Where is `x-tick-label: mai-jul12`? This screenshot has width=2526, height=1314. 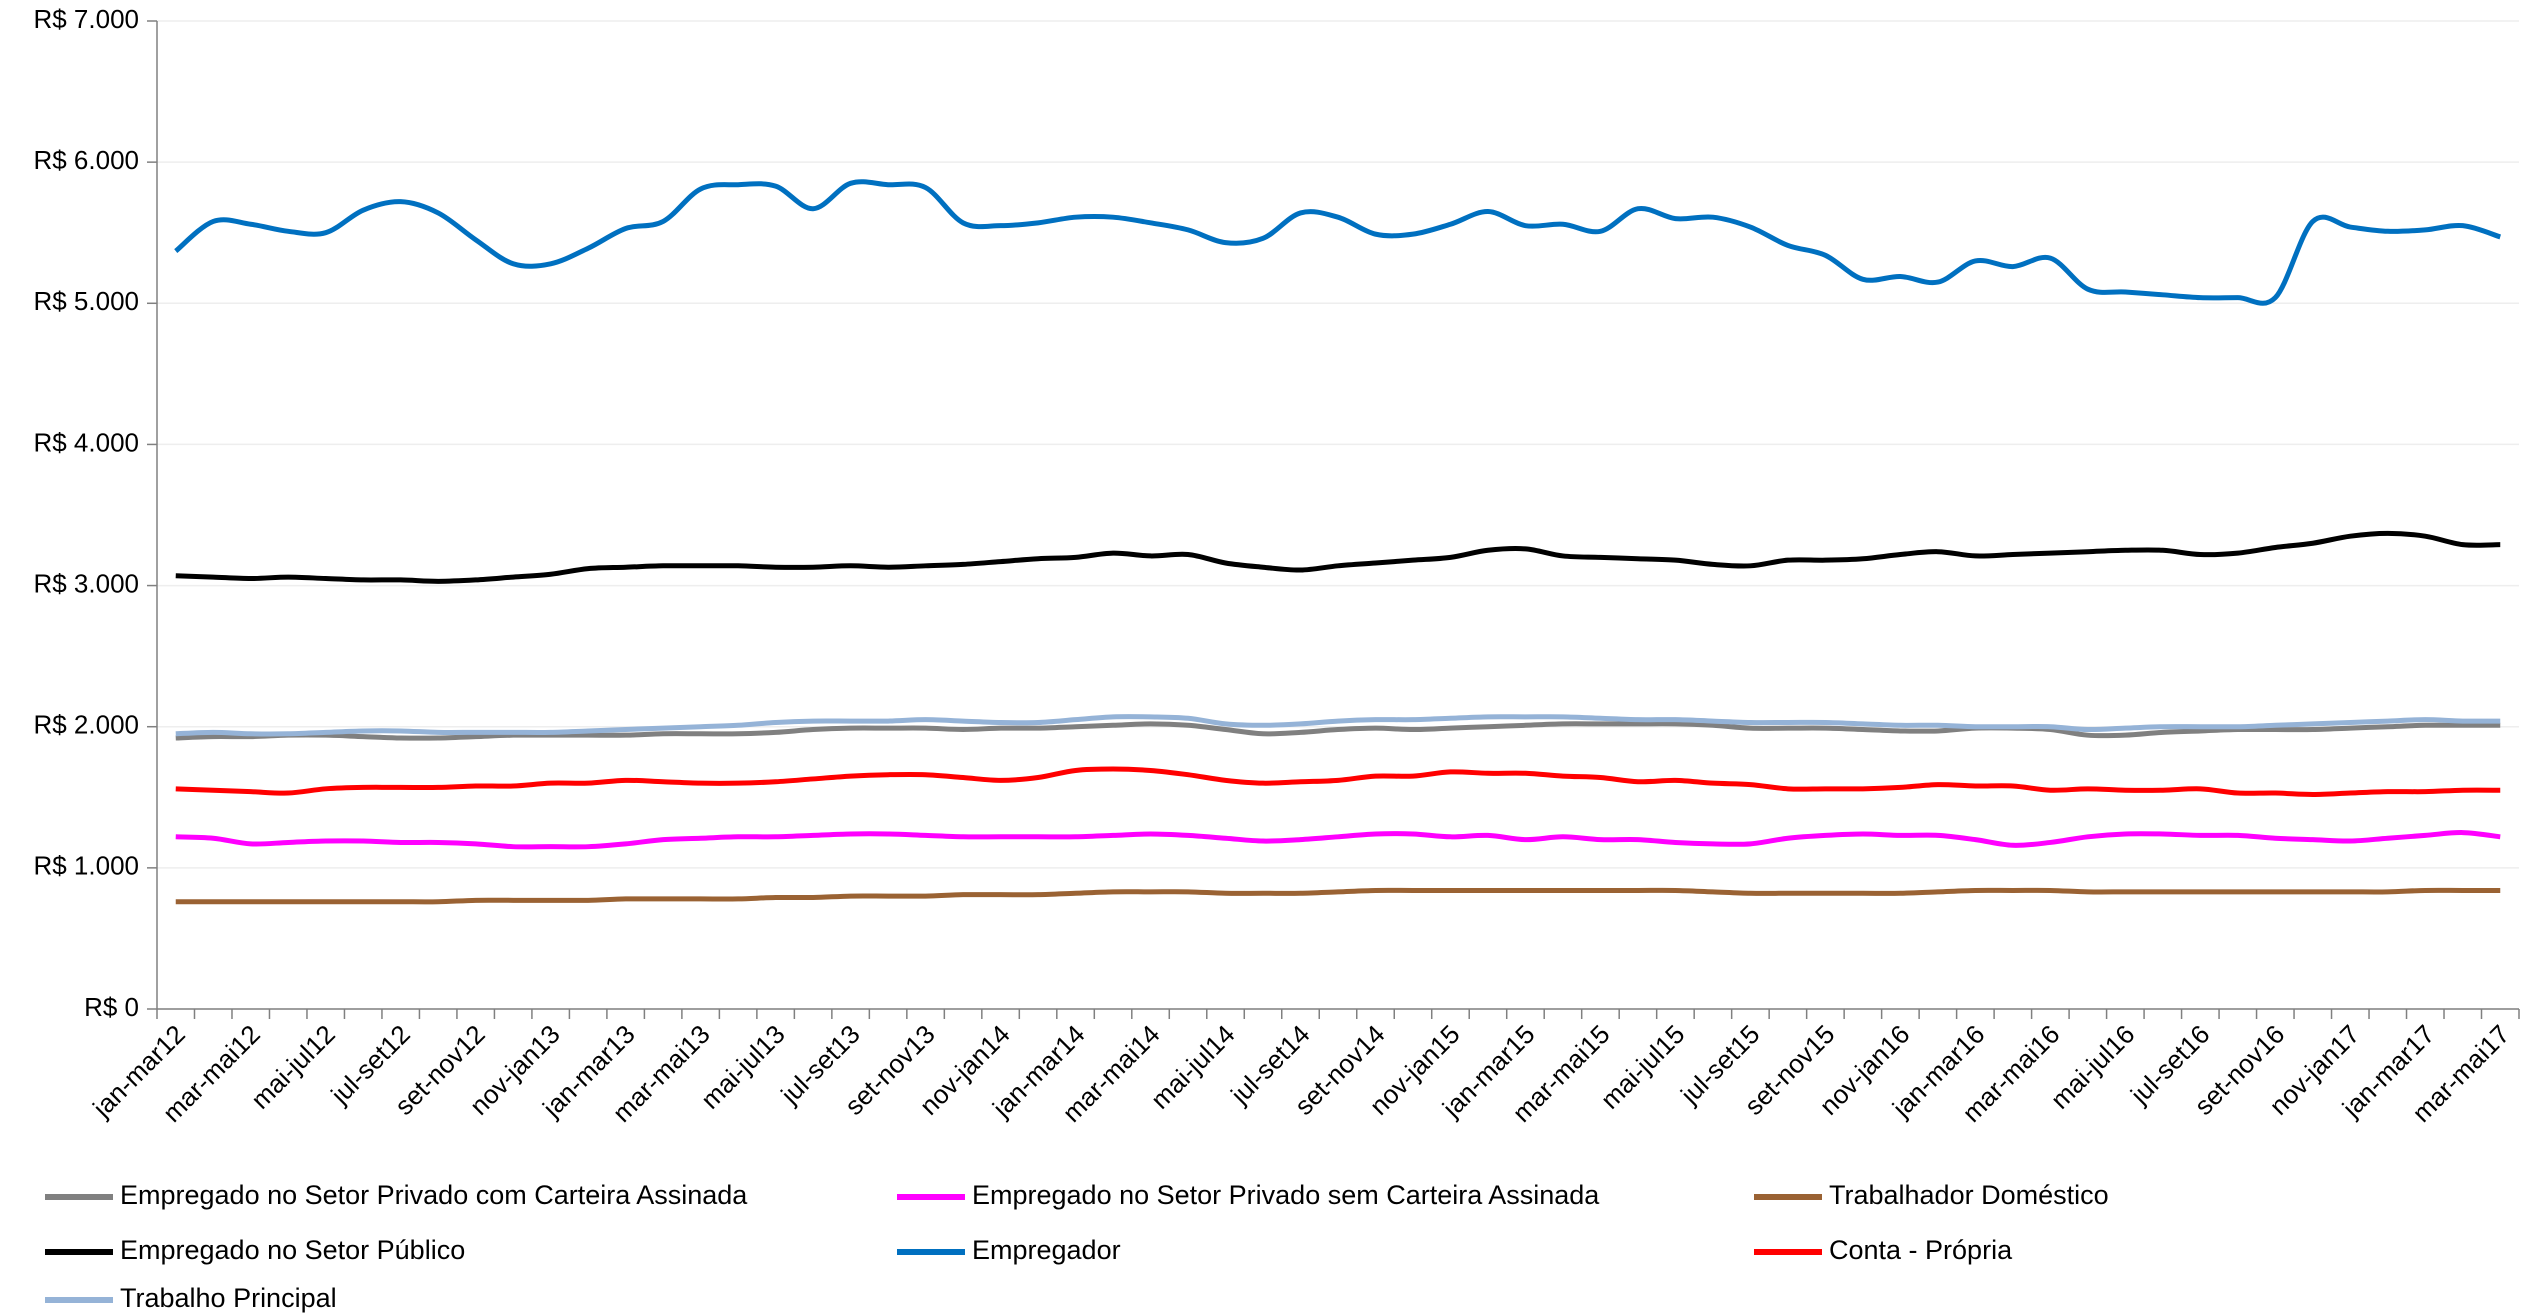
x-tick-label: mai-jul12 is located at coordinates (293, 1067).